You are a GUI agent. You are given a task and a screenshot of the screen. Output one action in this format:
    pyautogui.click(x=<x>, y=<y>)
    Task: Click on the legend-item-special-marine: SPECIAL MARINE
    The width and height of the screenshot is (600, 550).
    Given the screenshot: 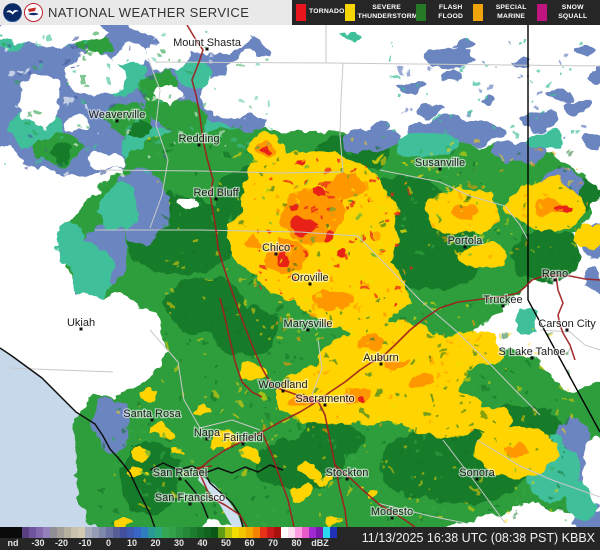 What is the action you would take?
    pyautogui.click(x=504, y=12)
    